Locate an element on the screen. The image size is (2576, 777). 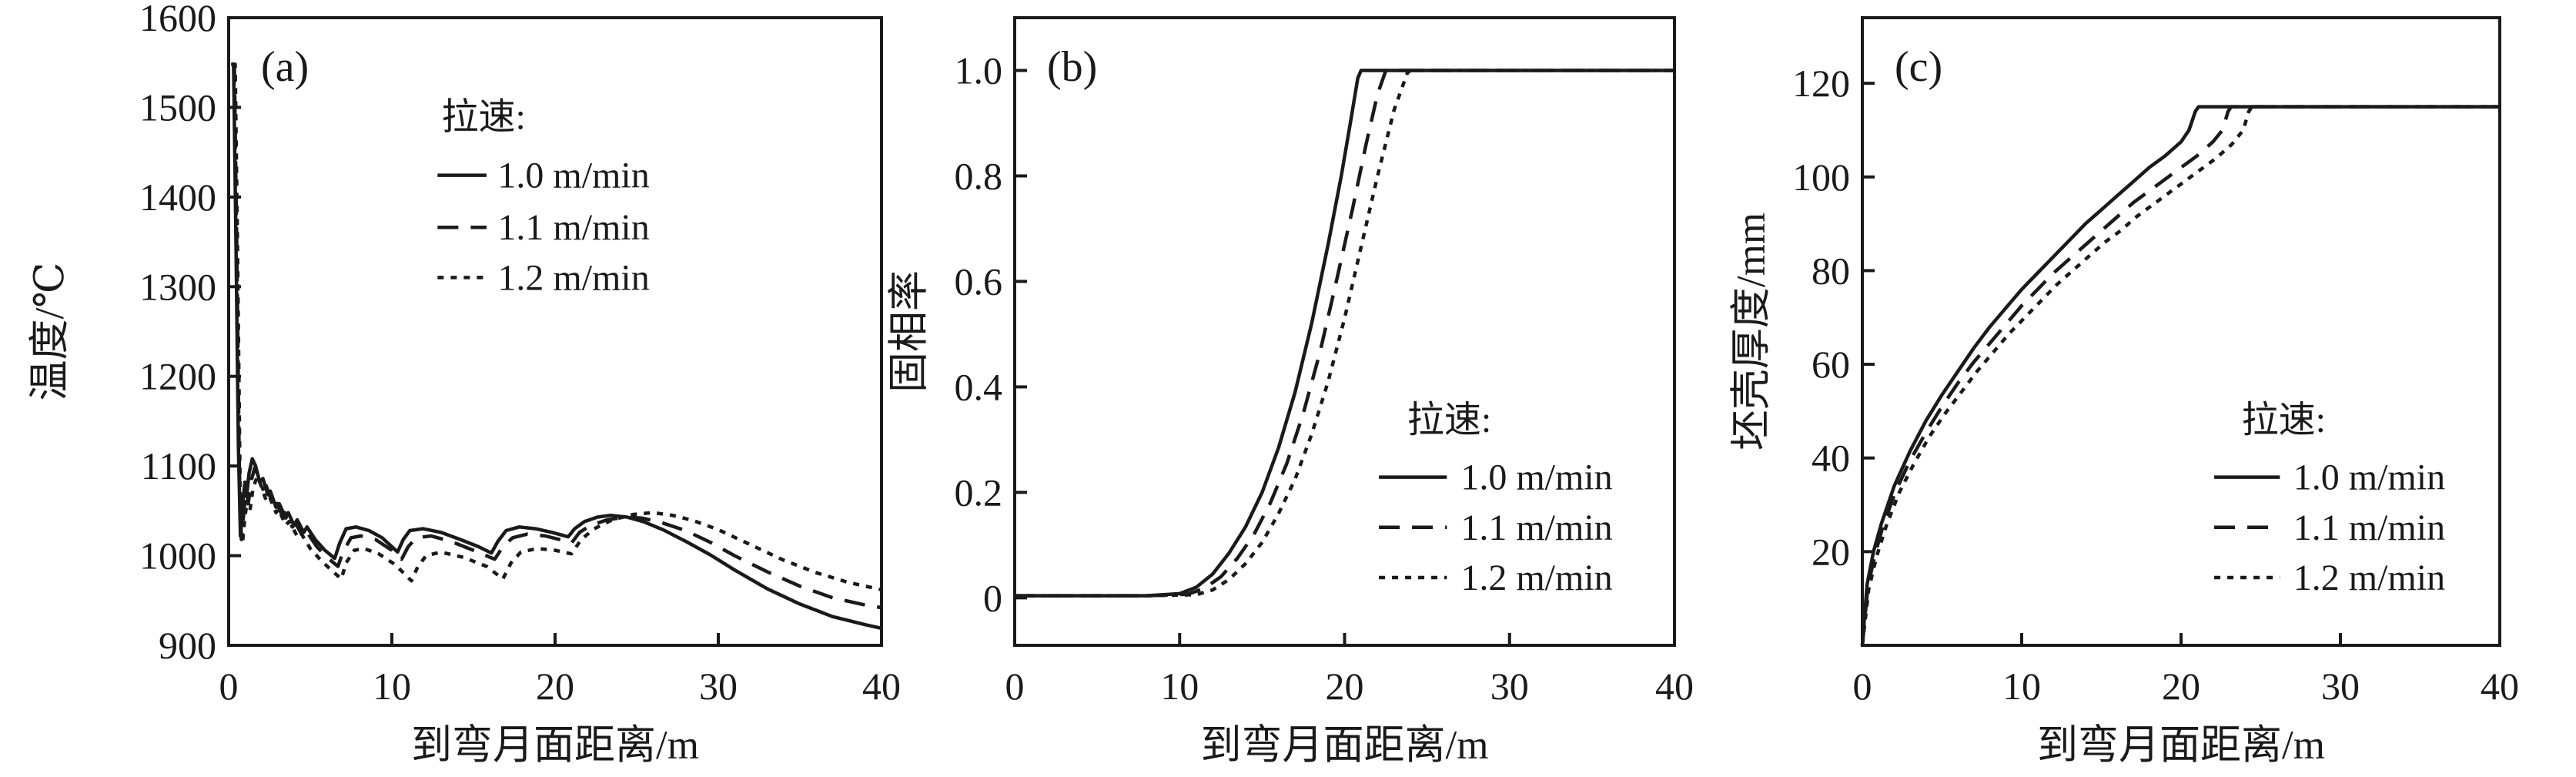
y-axis-title: 温度/℃ is located at coordinates (50, 331).